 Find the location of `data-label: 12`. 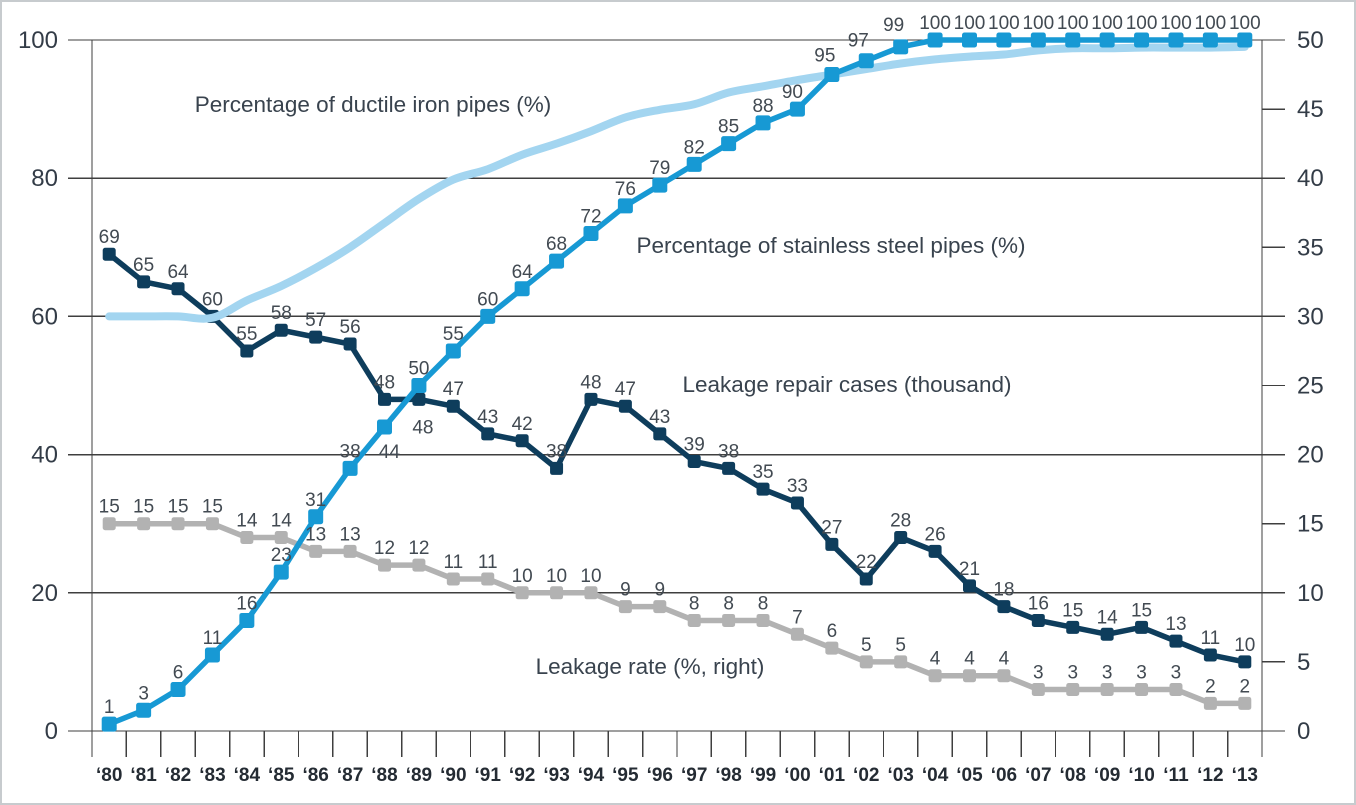

data-label: 12 is located at coordinates (384, 548).